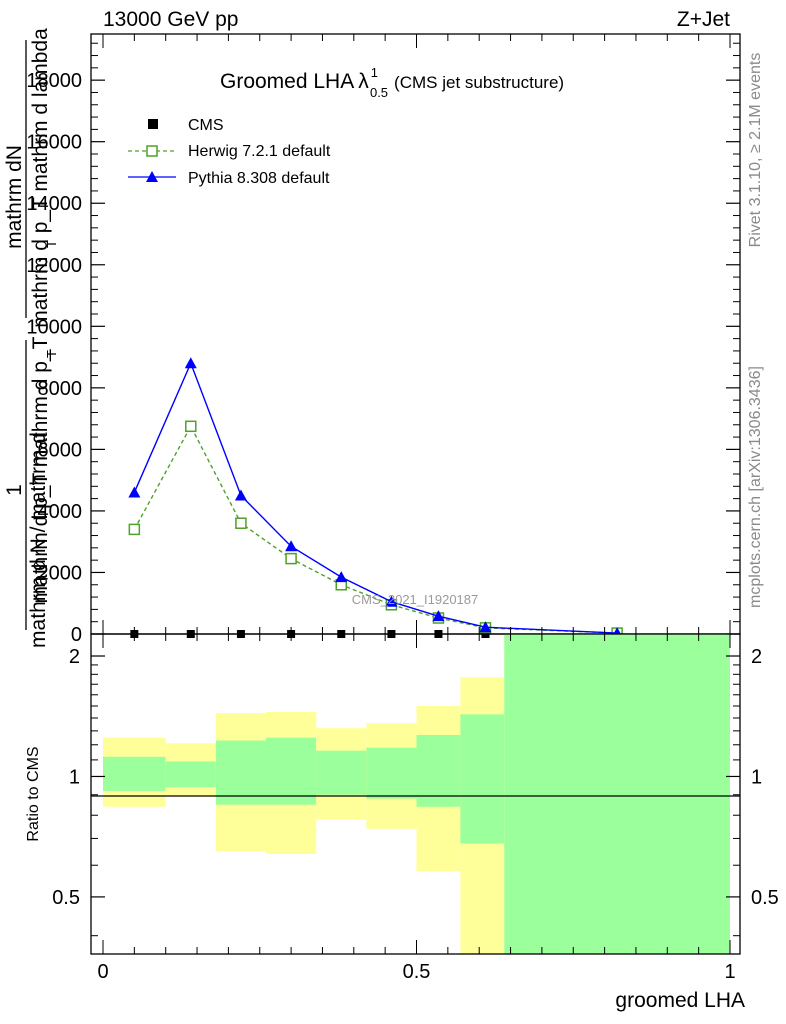  Describe the element at coordinates (755, 487) in the screenshot. I see `side-label-bottom: mcplots.cern.ch [arXiv:1306.3436]` at that location.